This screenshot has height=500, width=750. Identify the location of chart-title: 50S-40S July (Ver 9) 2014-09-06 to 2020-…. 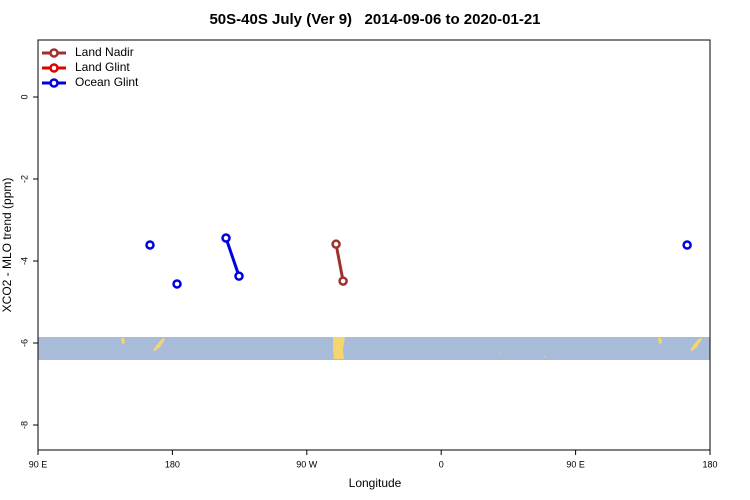
(374, 19).